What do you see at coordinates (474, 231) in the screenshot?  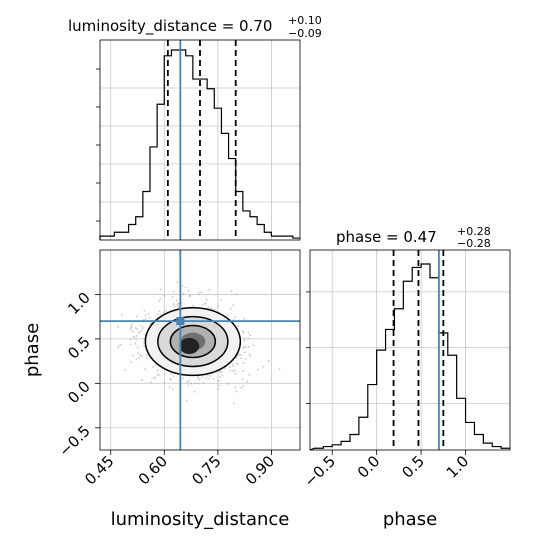 I see `title-phase-upper: +0.28` at bounding box center [474, 231].